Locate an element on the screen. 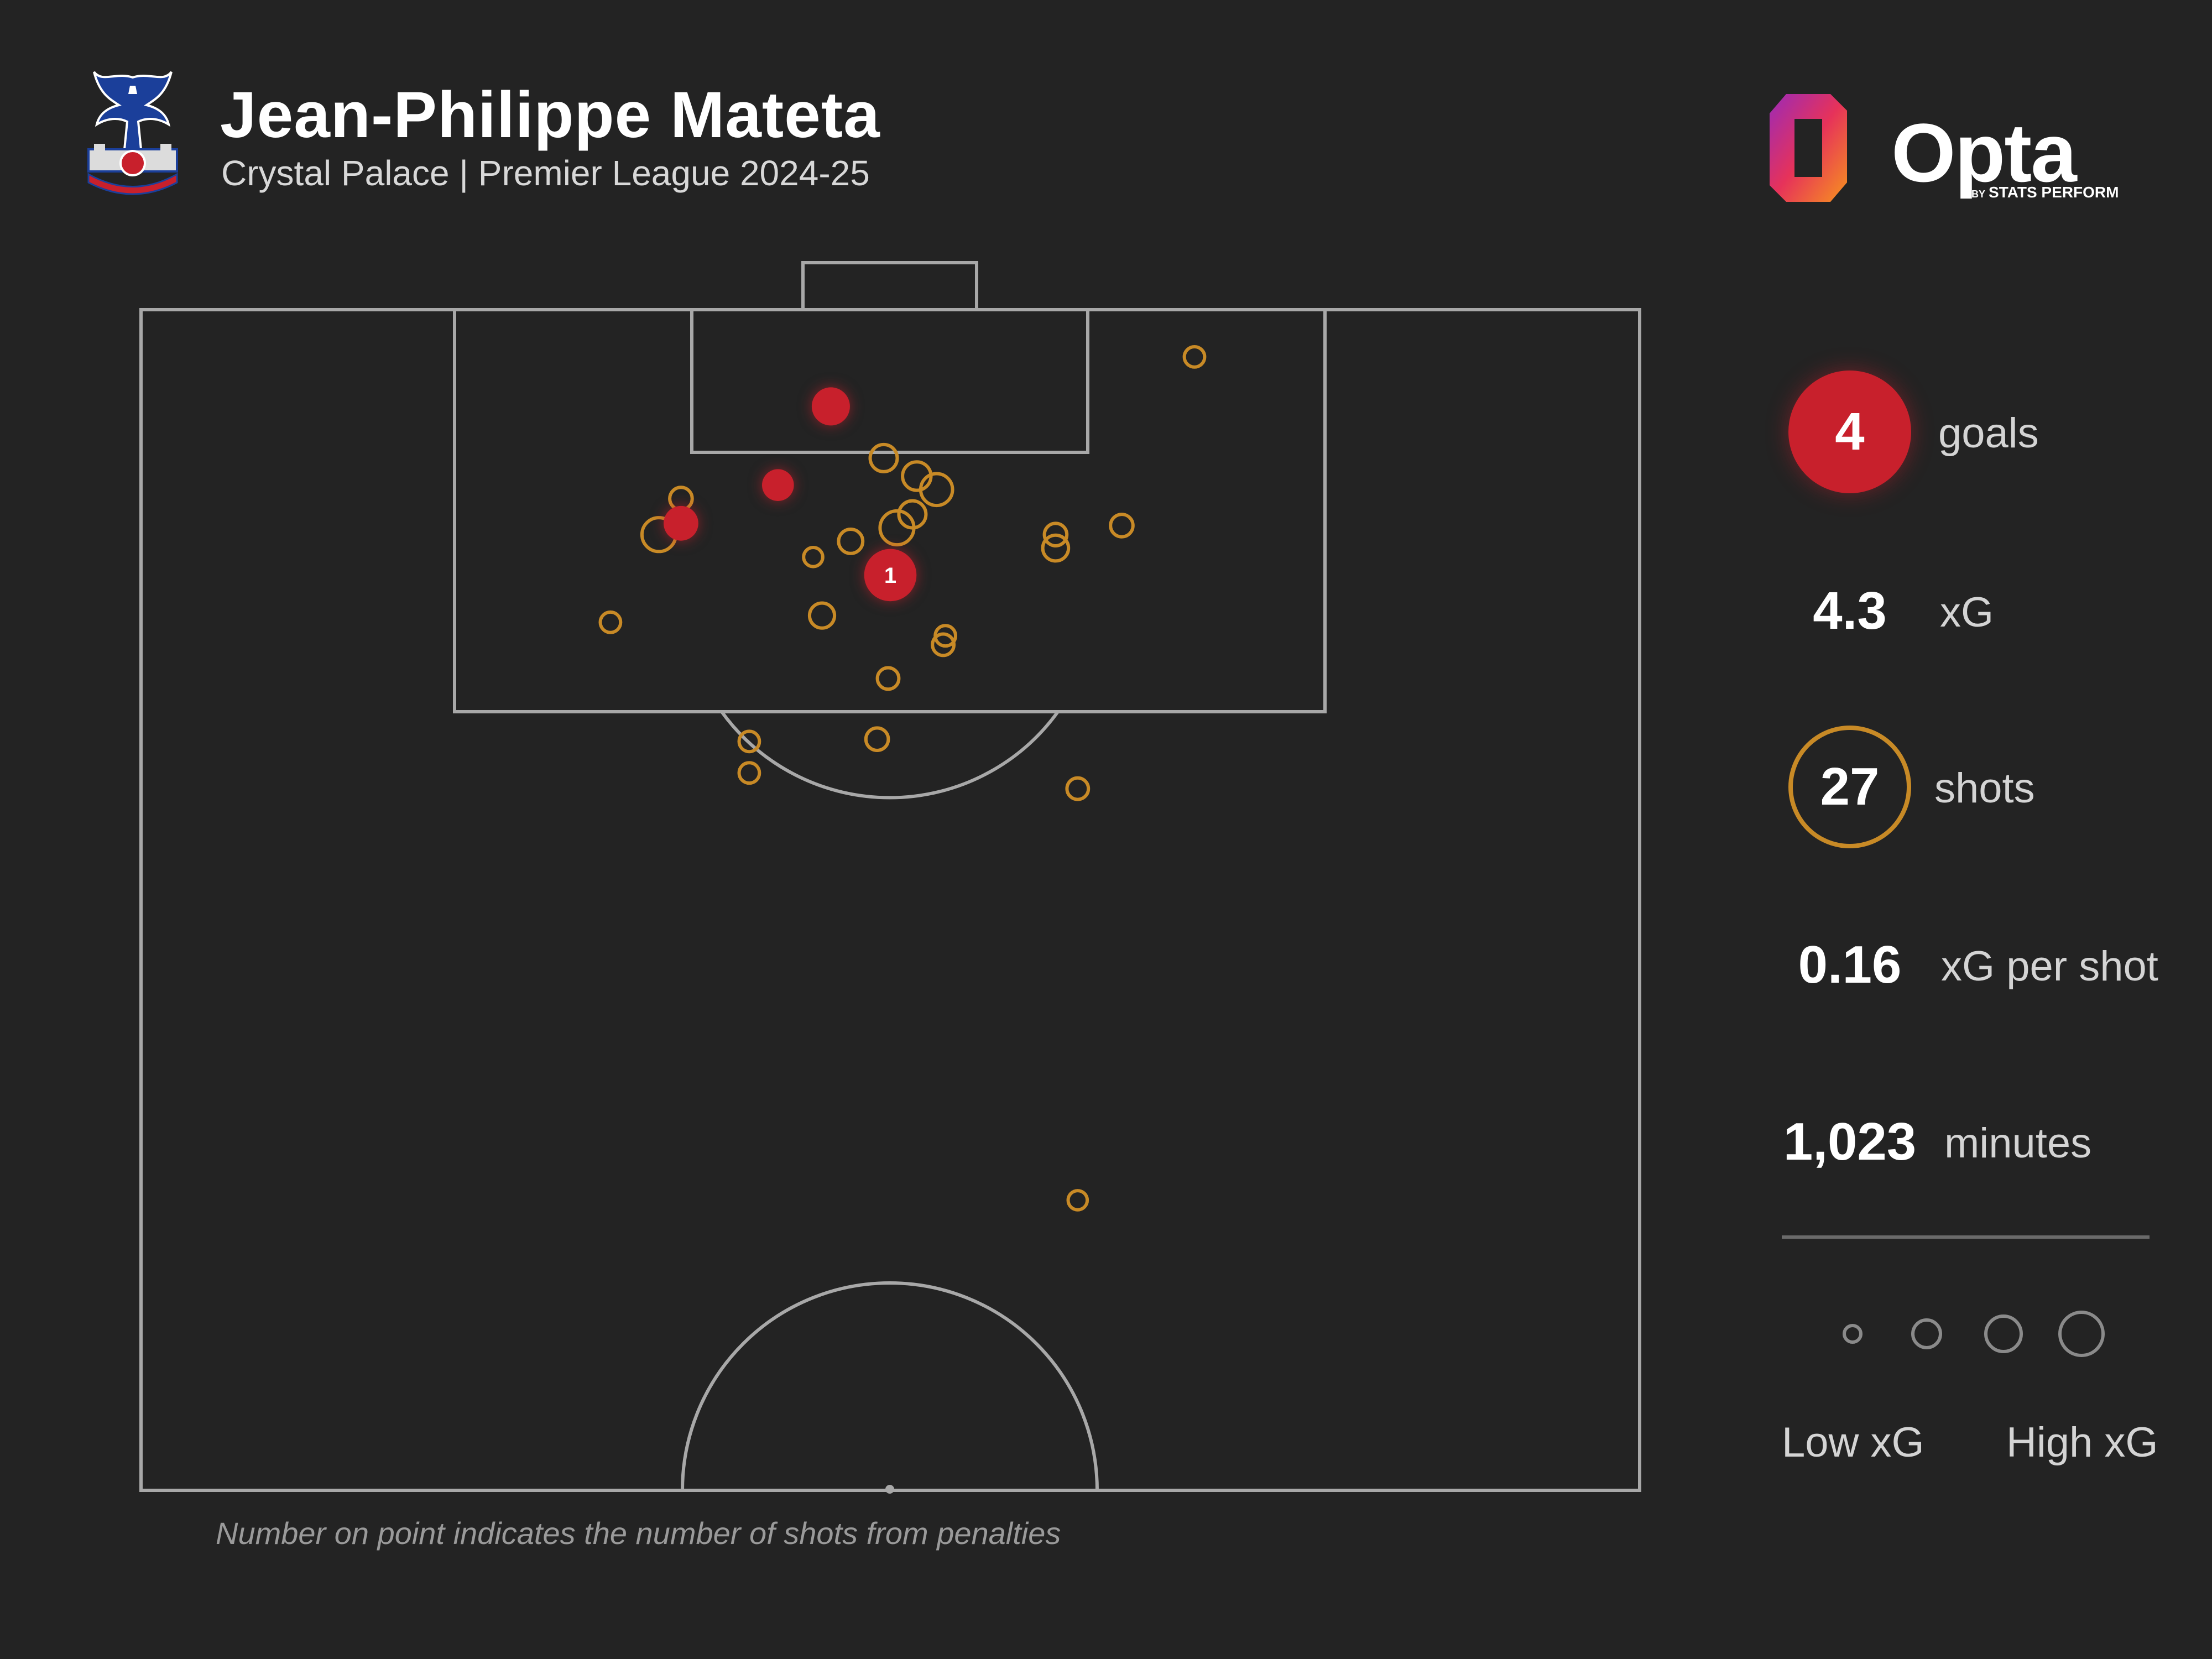 The image size is (2212, 1659). page-subtitle: Crystal Palace | Premier League 2024-25 is located at coordinates (545, 173).